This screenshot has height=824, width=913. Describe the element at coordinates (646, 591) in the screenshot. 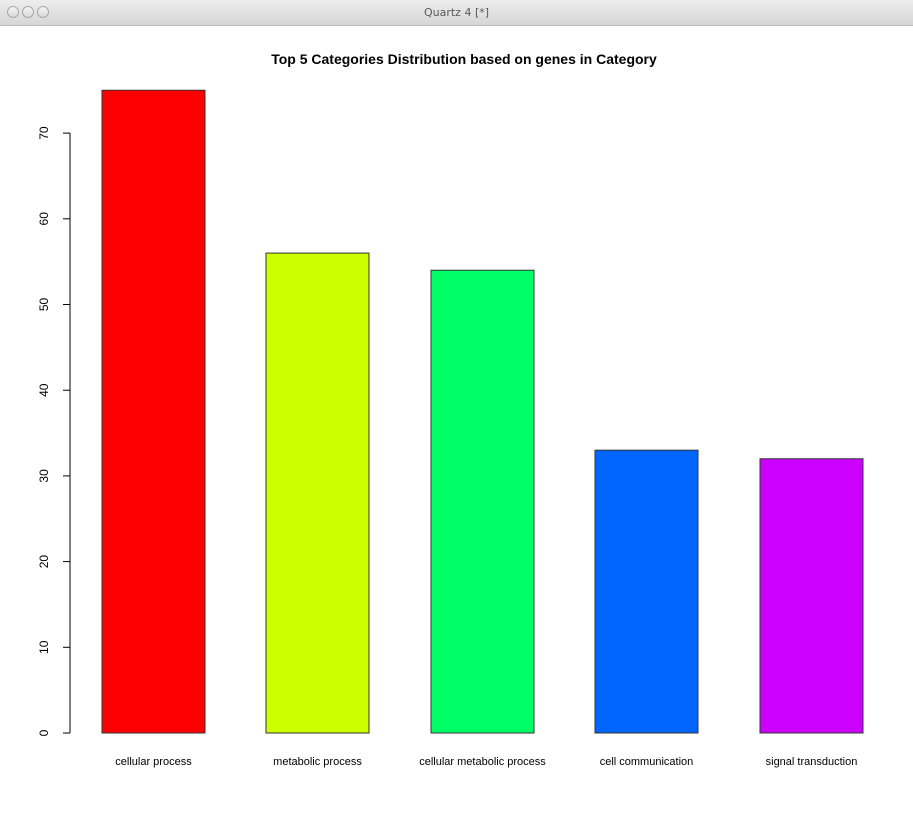

I see `bar-cell-communication` at that location.